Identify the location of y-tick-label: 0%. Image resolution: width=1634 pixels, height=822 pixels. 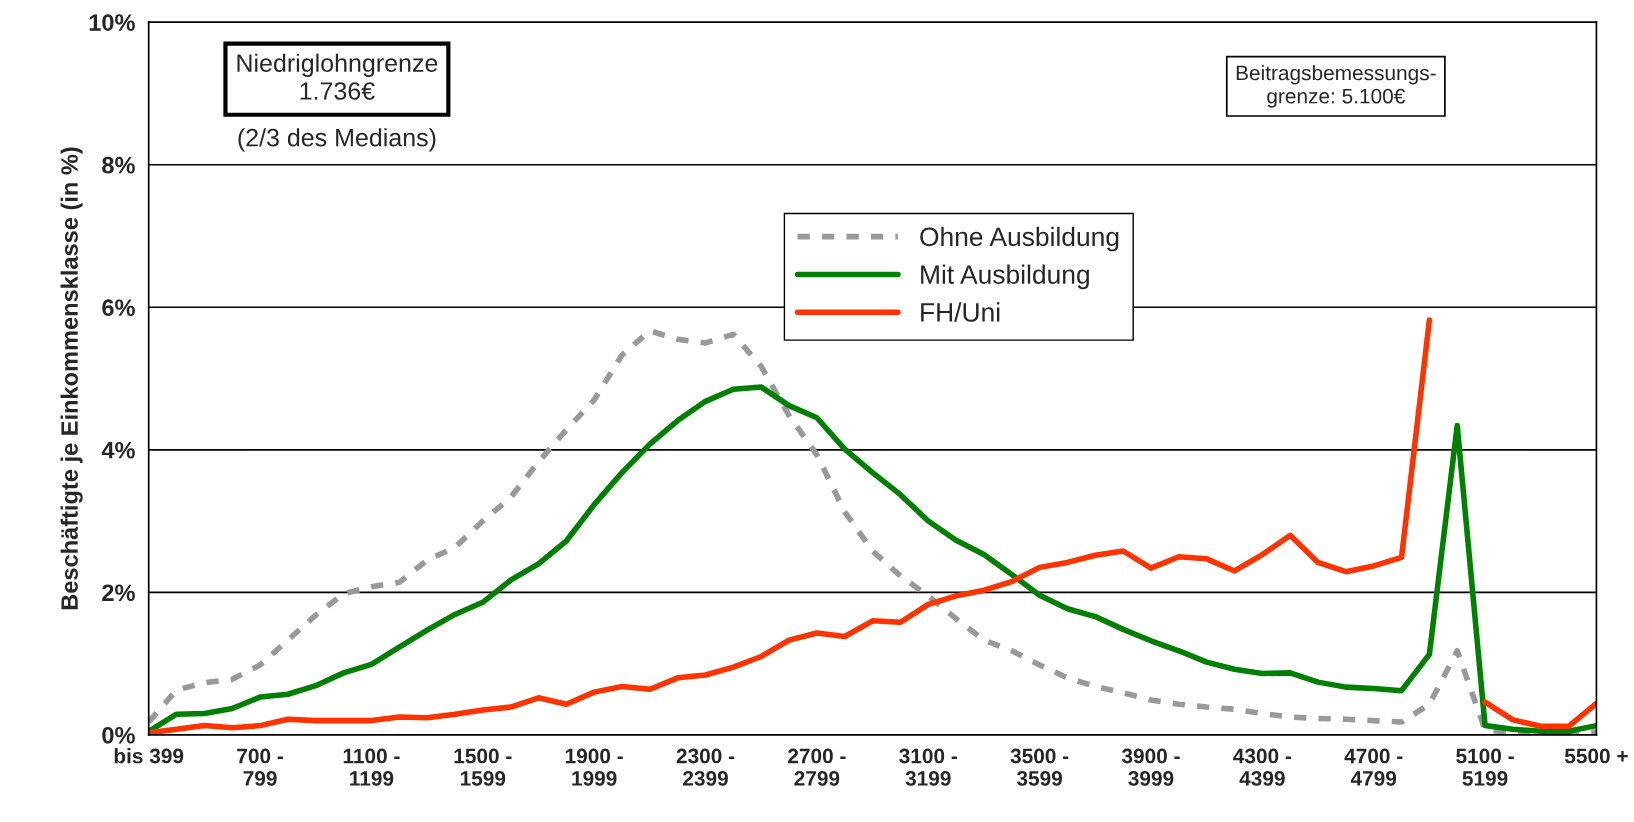
(118, 735).